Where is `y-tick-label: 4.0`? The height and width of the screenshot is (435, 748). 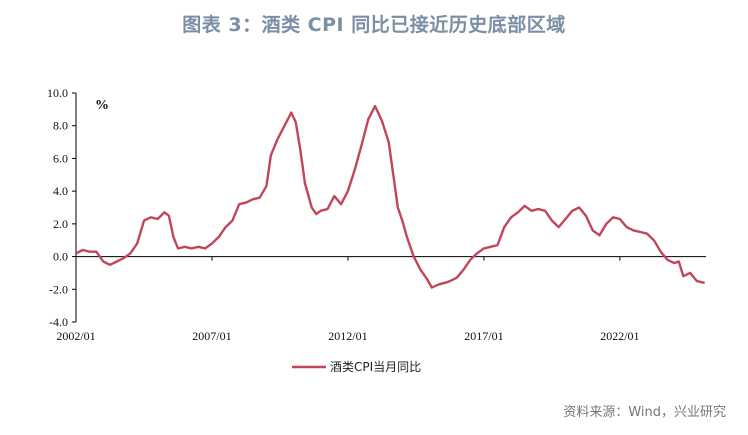
y-tick-label: 4.0 is located at coordinates (60, 191).